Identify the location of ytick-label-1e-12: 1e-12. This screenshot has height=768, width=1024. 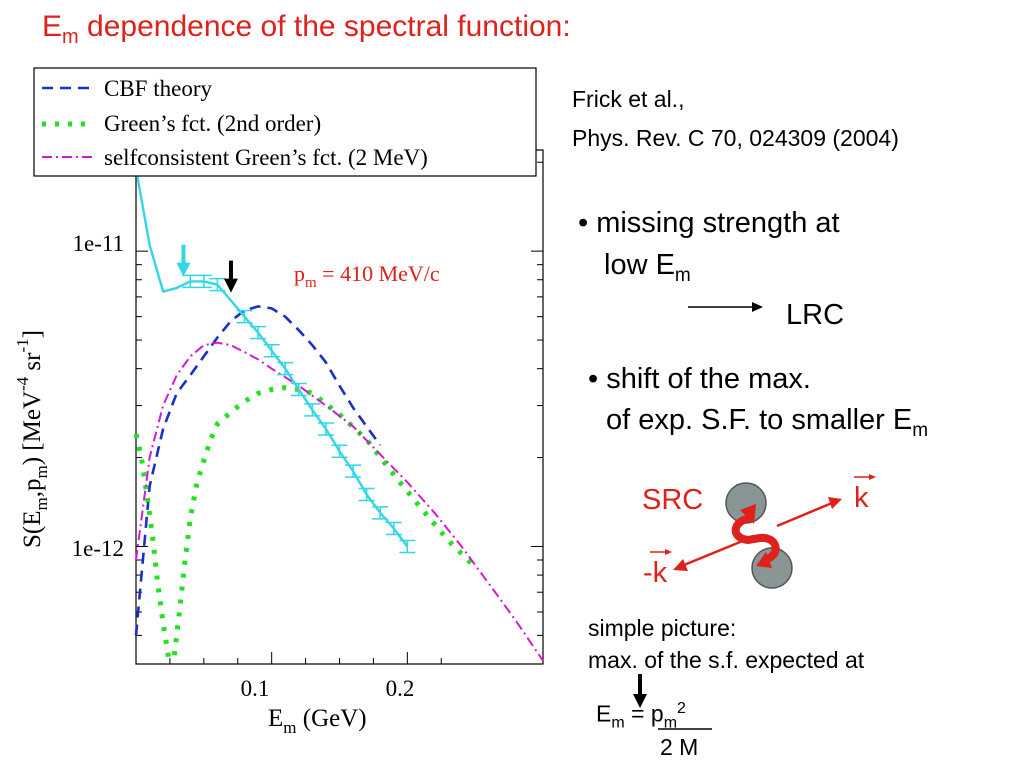
(98, 548).